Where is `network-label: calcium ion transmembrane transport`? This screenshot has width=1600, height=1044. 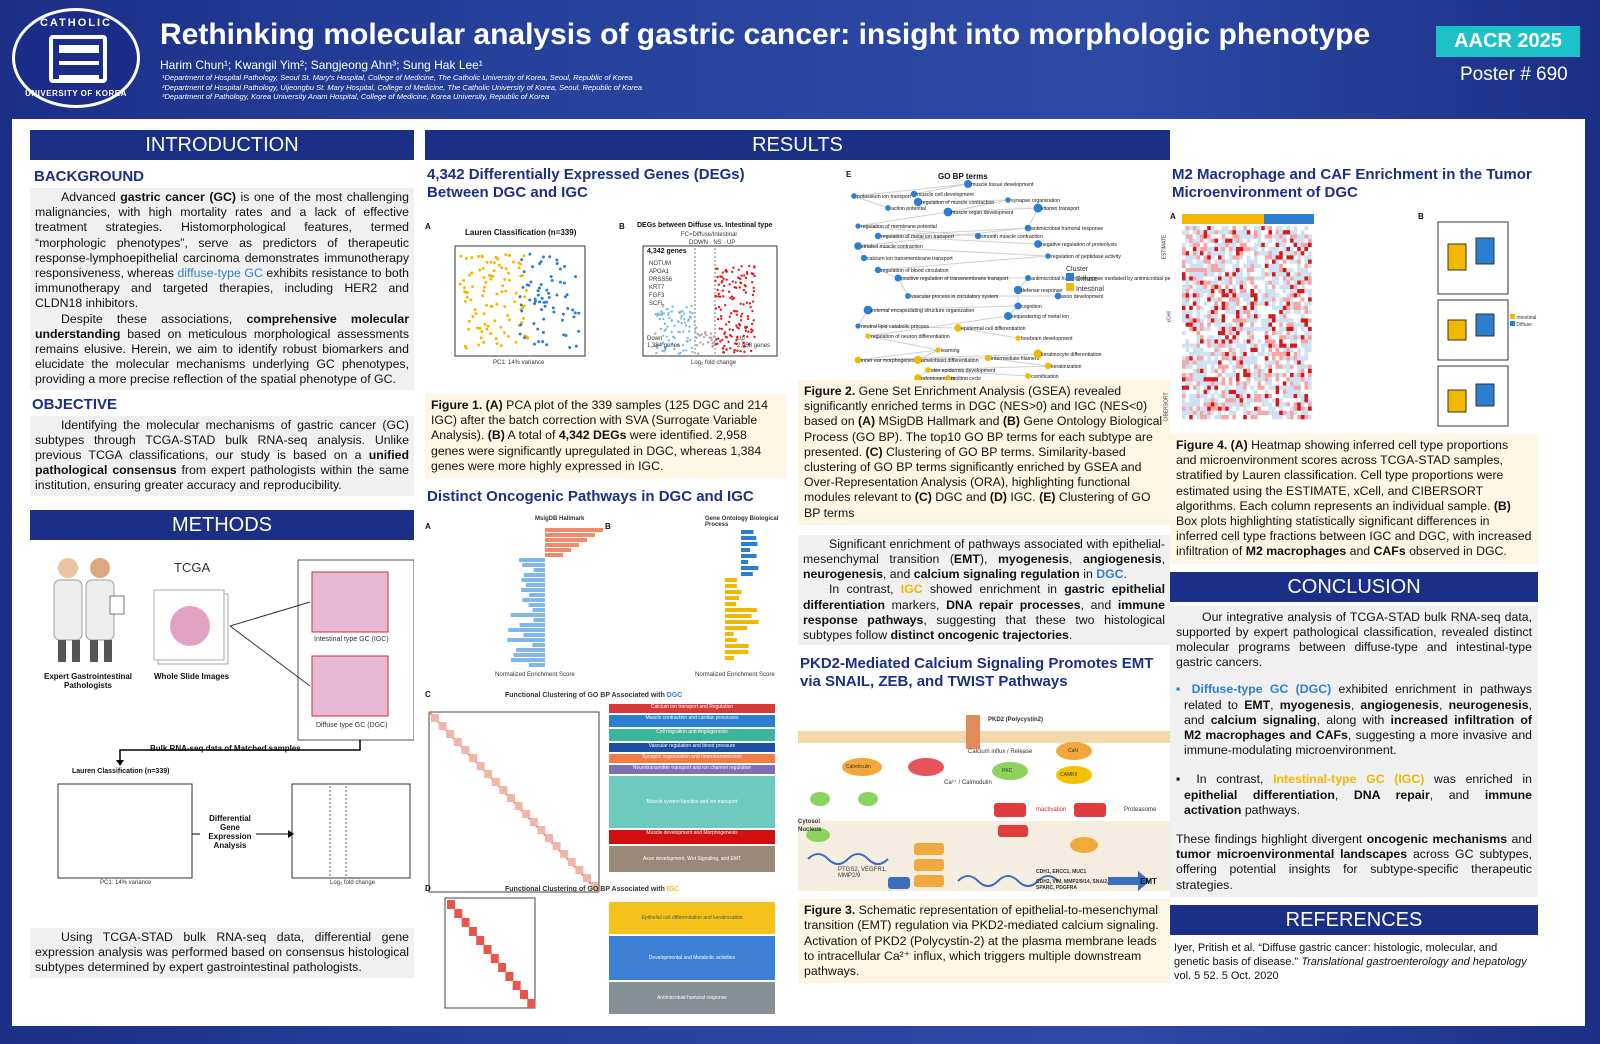 network-label: calcium ion transmembrane transport is located at coordinates (910, 259).